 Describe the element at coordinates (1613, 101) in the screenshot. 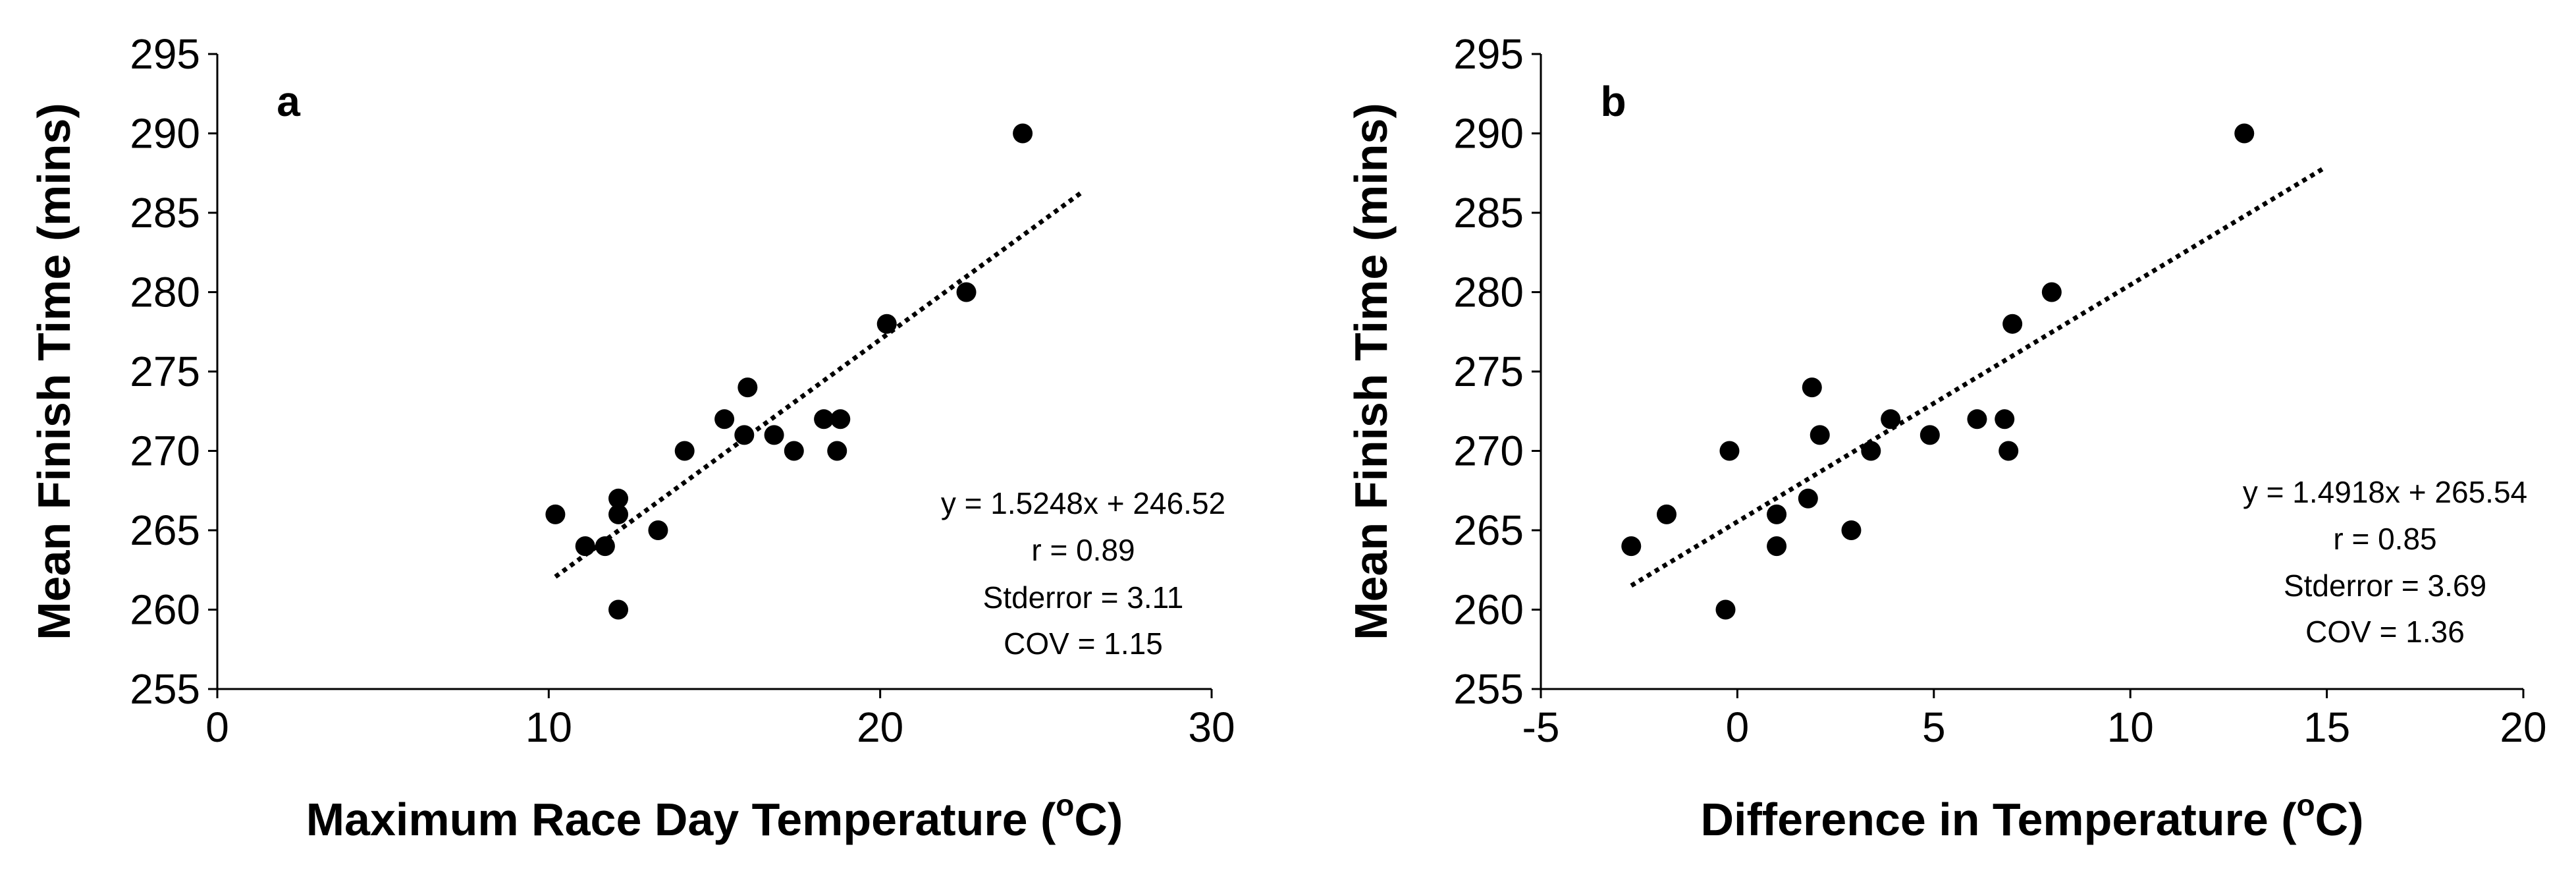

I see `panel-letter: b` at that location.